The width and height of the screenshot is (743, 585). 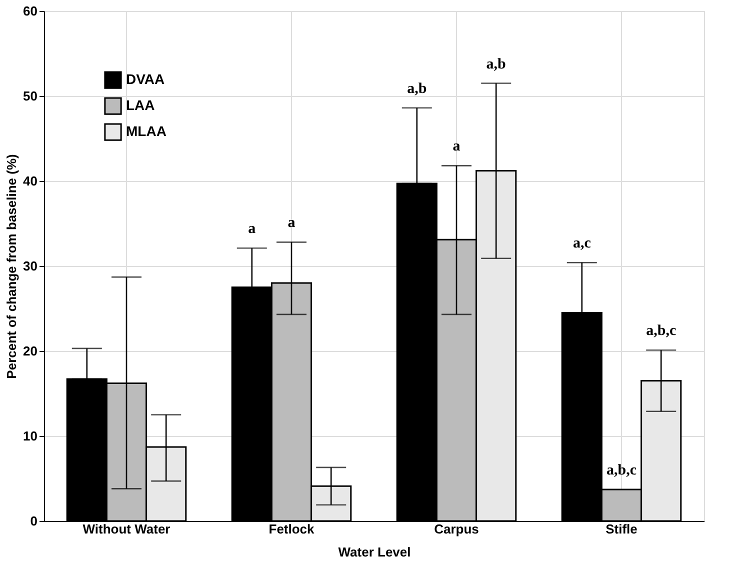 What do you see at coordinates (292, 529) in the screenshot?
I see `x-tick-label: Fetlock` at bounding box center [292, 529].